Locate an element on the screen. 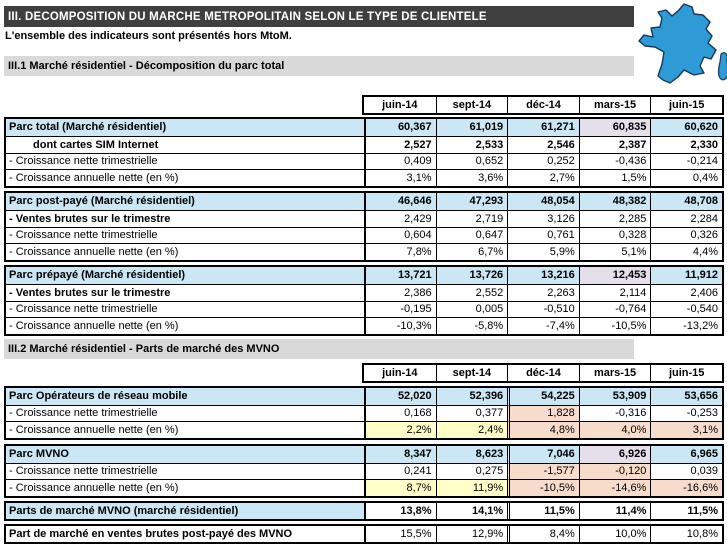 This screenshot has width=727, height=545. value-cell: 0,647 is located at coordinates (471, 235).